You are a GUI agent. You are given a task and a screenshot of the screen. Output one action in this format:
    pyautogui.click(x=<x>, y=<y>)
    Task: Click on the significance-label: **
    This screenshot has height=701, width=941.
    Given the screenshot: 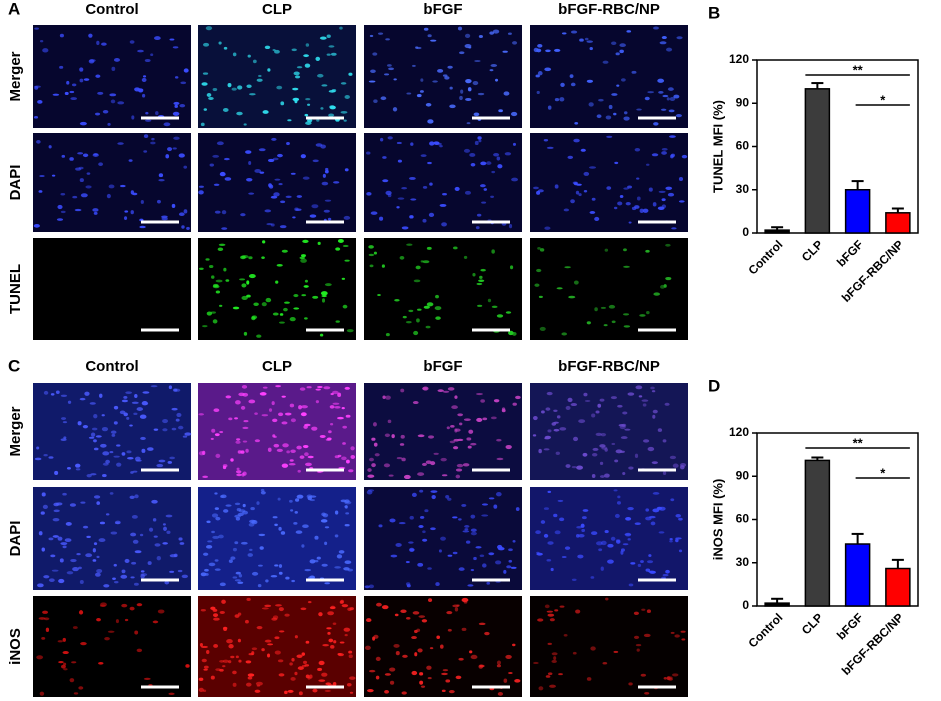 What is the action you would take?
    pyautogui.click(x=858, y=69)
    